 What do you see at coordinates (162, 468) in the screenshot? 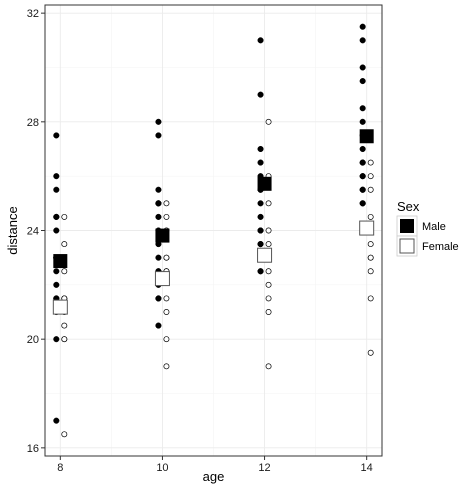
I see `x-tick-label: 10` at bounding box center [162, 468].